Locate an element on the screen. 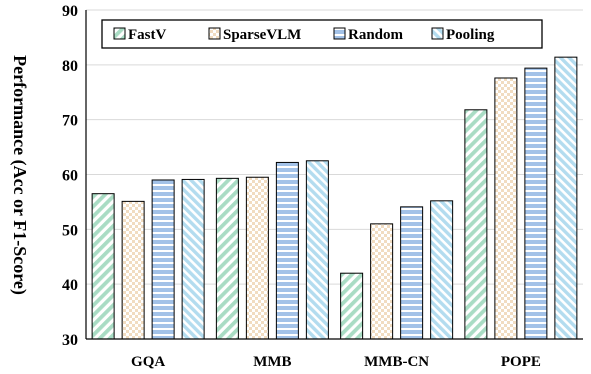  legend-label-fastv: FastV is located at coordinates (147, 35).